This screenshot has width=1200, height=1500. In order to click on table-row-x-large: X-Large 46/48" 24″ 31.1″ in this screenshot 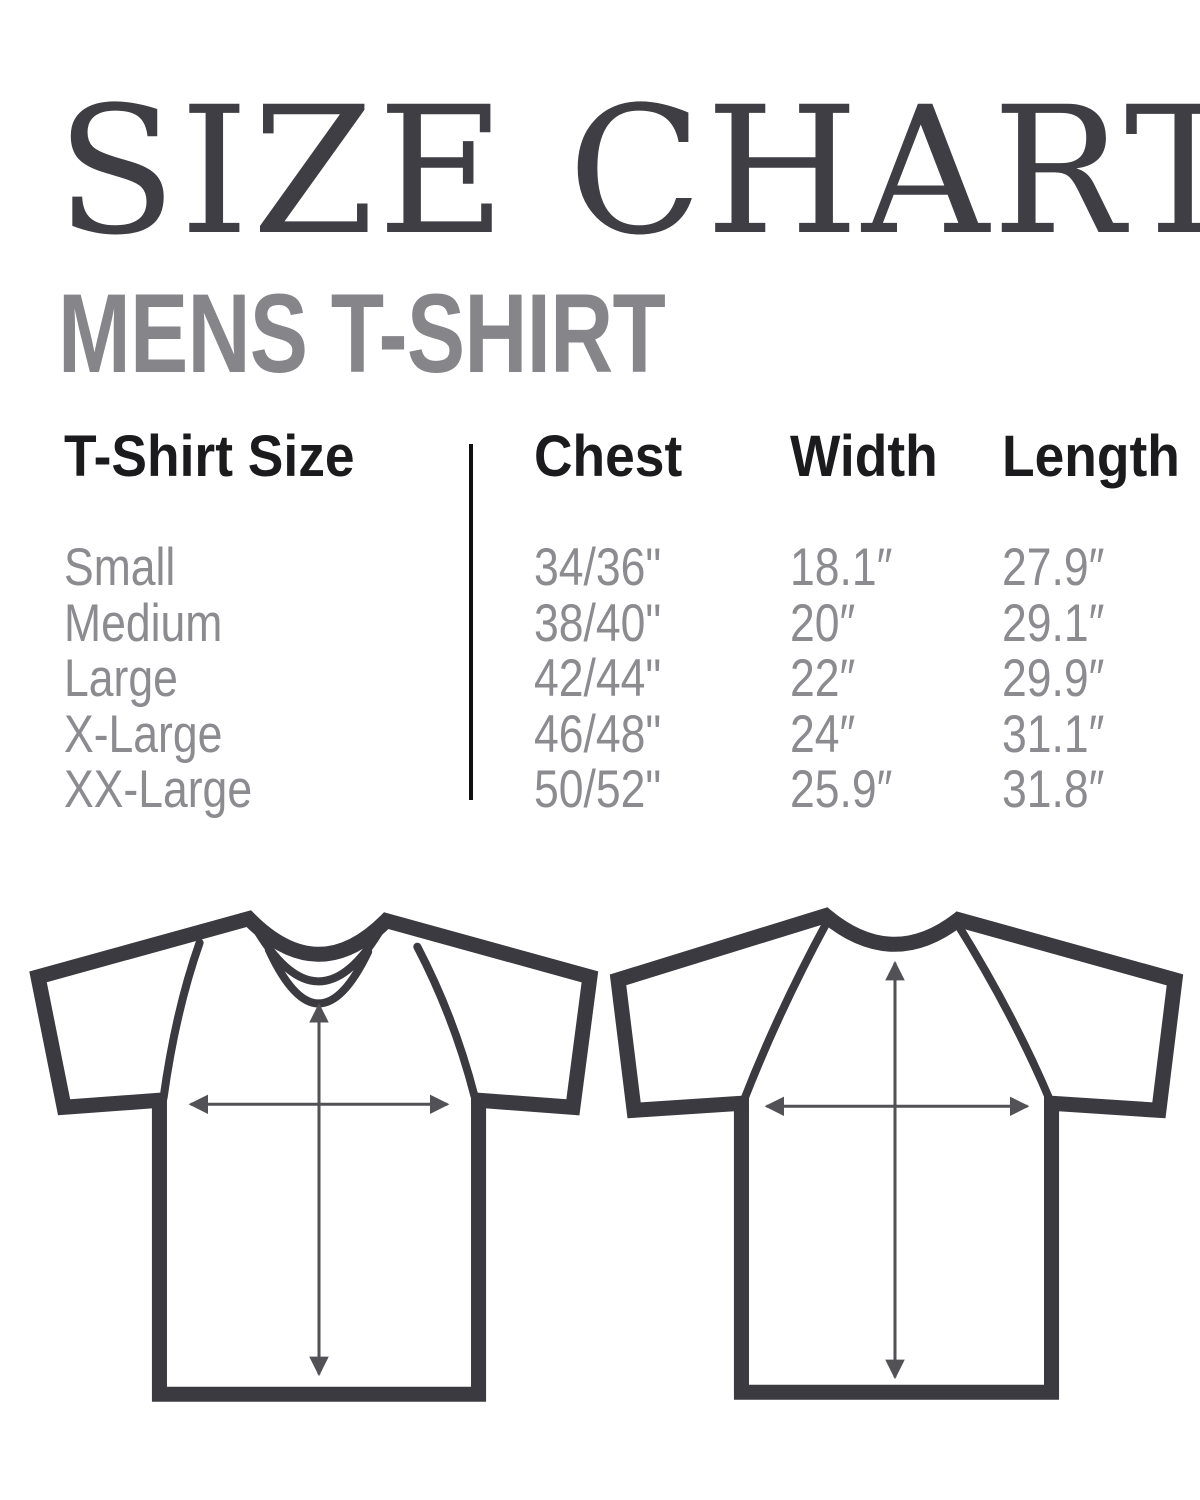, I will do `click(600, 734)`.